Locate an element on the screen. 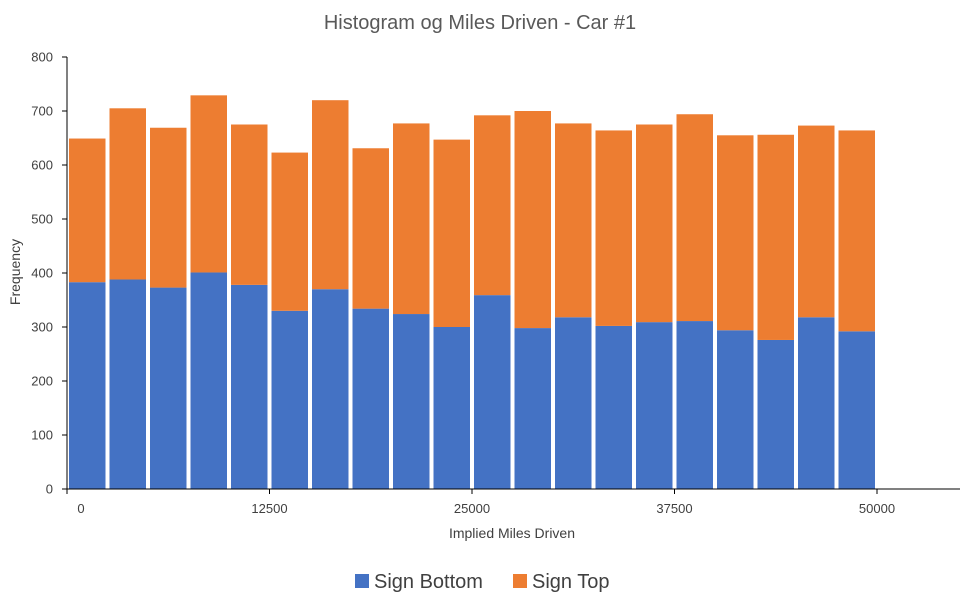 This screenshot has width=976, height=615. y-tick-label: 200 is located at coordinates (42, 381).